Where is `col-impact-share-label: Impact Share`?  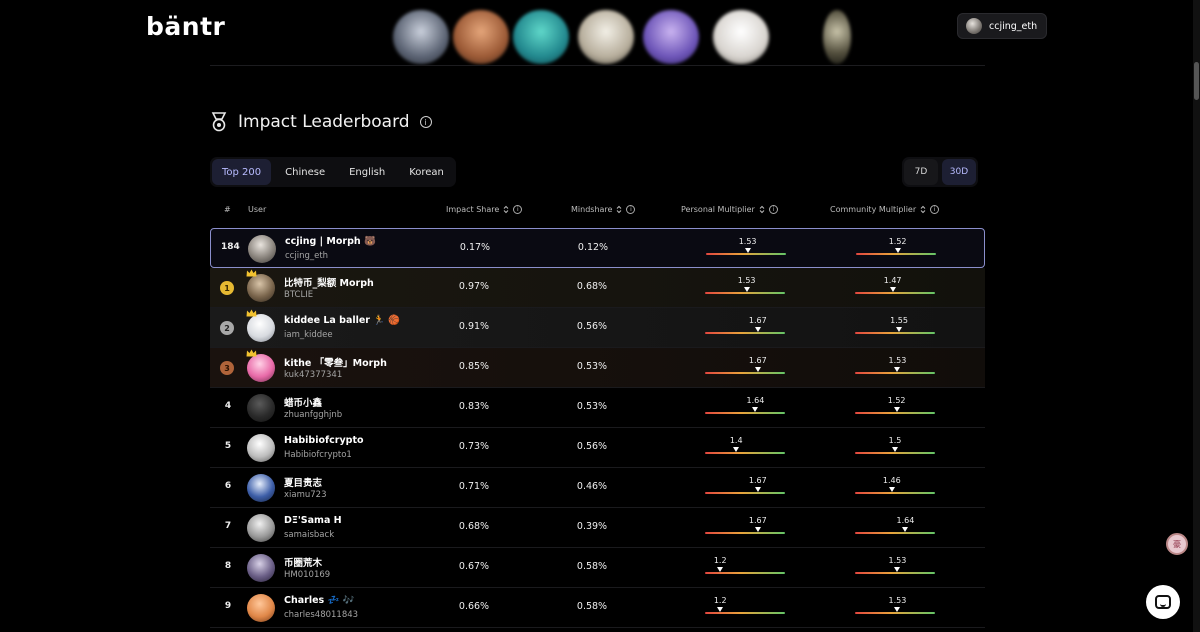
col-impact-share-label: Impact Share is located at coordinates (473, 209).